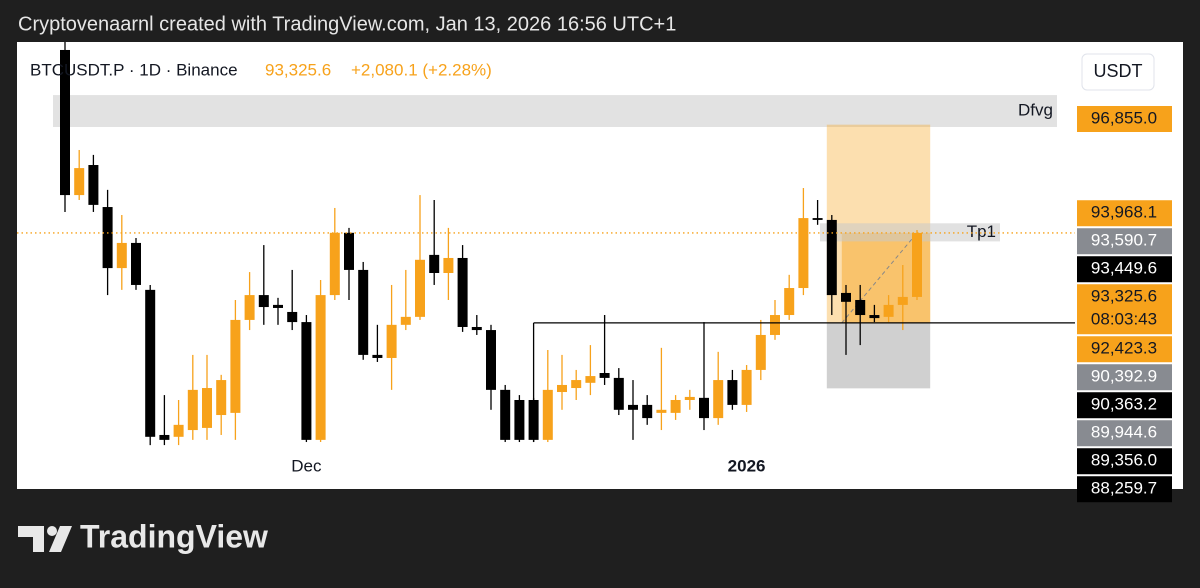 Image resolution: width=1200 pixels, height=588 pixels. What do you see at coordinates (31, 539) in the screenshot?
I see `logo-bar` at bounding box center [31, 539].